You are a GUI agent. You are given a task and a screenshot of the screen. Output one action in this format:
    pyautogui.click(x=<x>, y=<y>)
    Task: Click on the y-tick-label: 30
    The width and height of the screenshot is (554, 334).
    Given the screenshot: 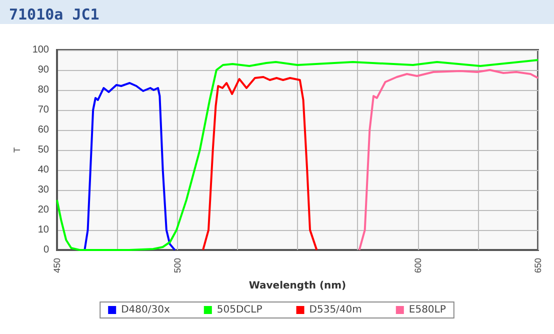 What is the action you would take?
    pyautogui.click(x=44, y=190)
    